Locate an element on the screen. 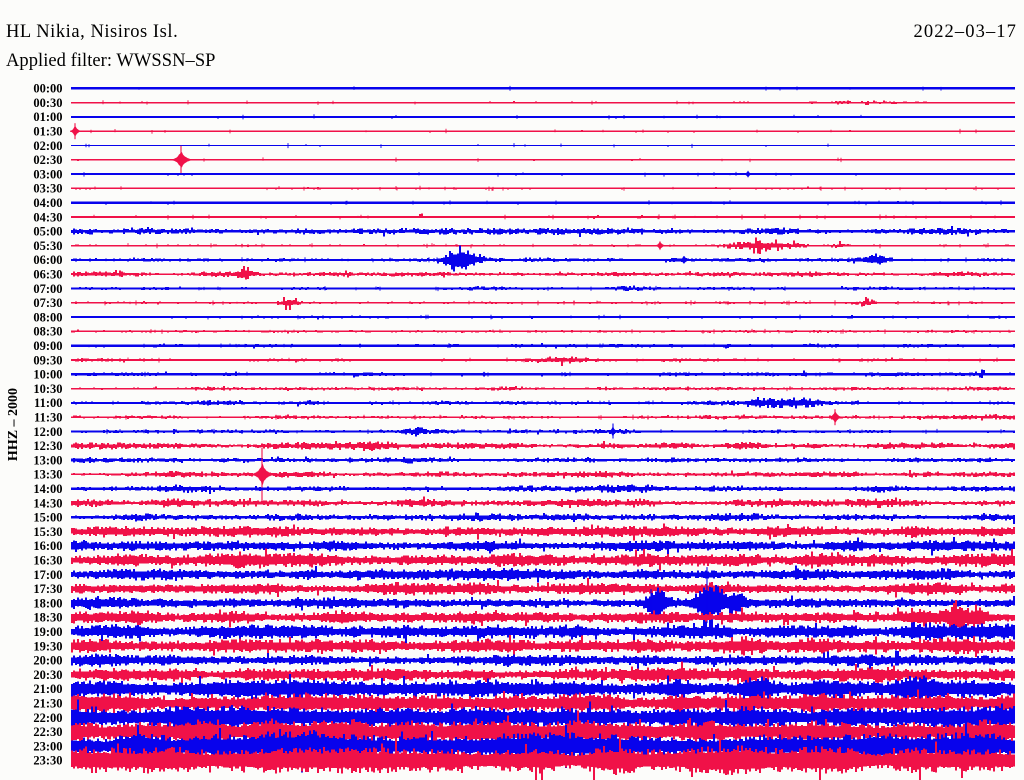 This screenshot has height=780, width=1024. svg-text: 01:30 is located at coordinates (47, 132).